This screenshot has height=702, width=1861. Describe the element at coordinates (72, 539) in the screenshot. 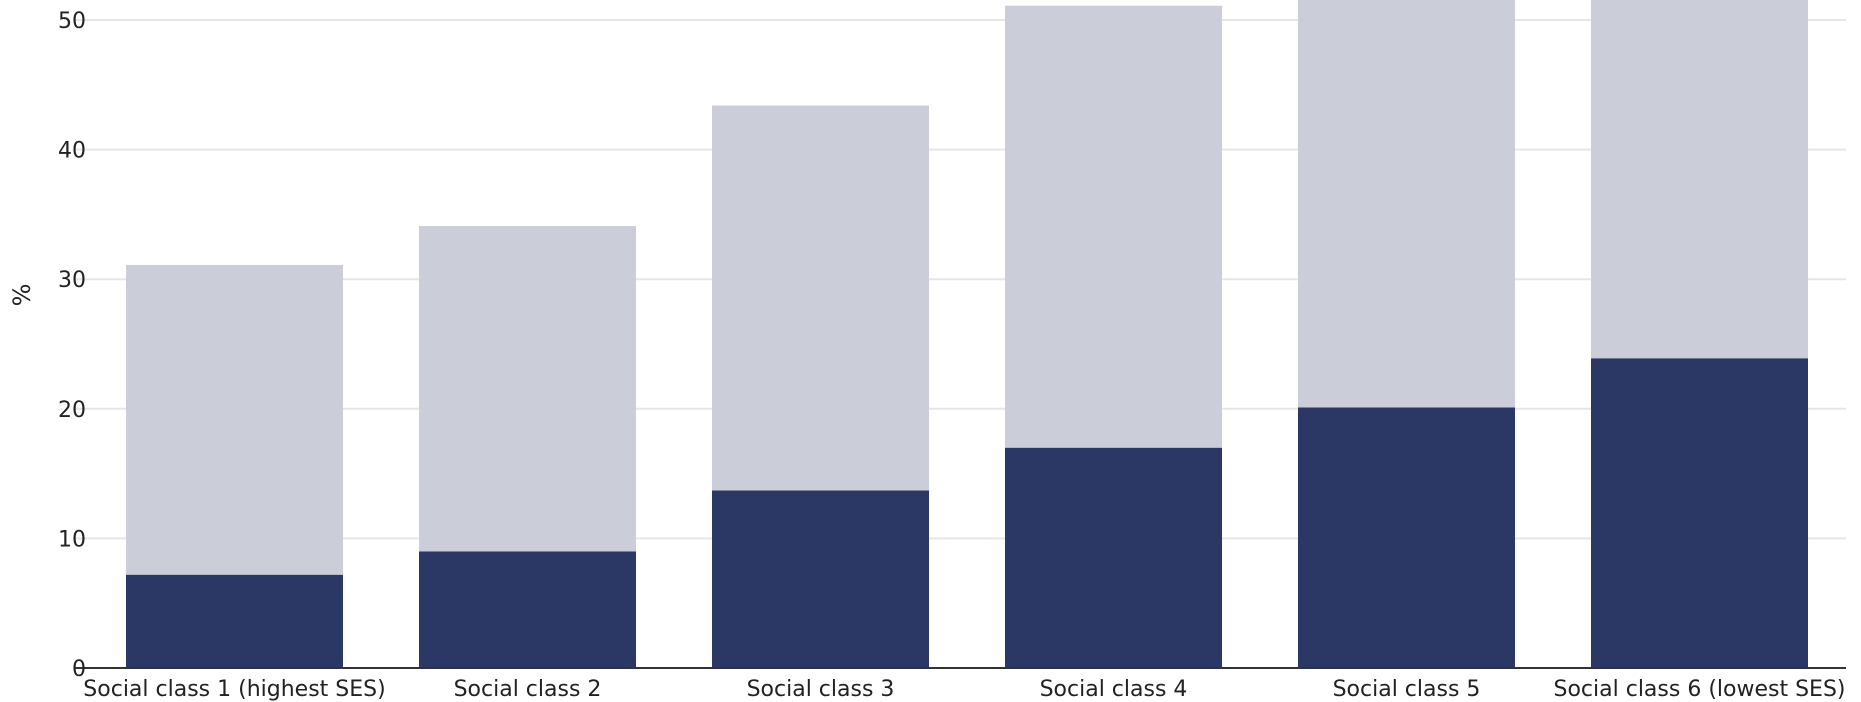

I see `y-tick-label: 10` at that location.